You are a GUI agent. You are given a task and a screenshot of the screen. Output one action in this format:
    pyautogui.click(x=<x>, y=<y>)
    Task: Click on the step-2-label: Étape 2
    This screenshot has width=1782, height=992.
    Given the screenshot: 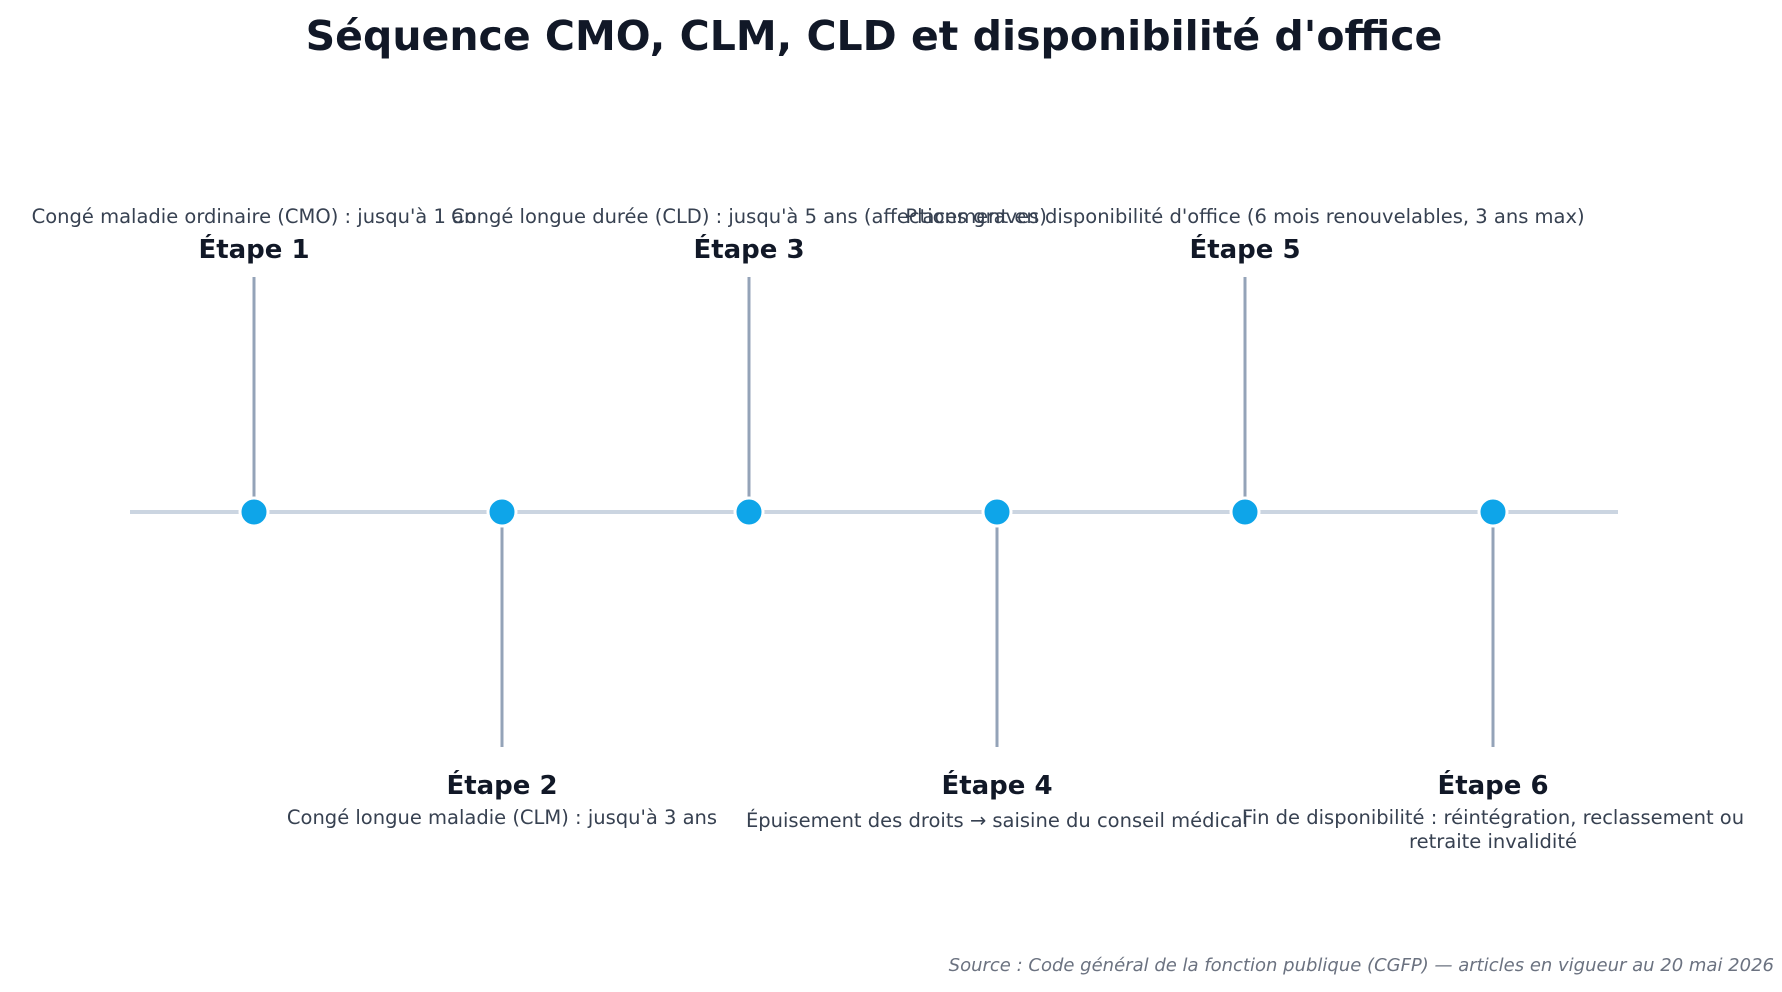 What is the action you would take?
    pyautogui.click(x=502, y=786)
    